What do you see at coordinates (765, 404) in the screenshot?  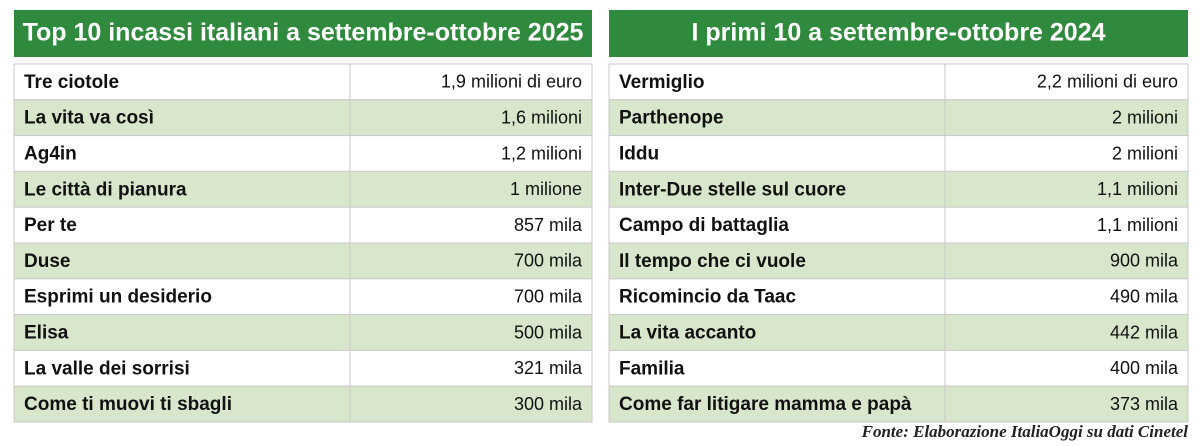 I see `film-title: Come far litigare mamma e papà` at bounding box center [765, 404].